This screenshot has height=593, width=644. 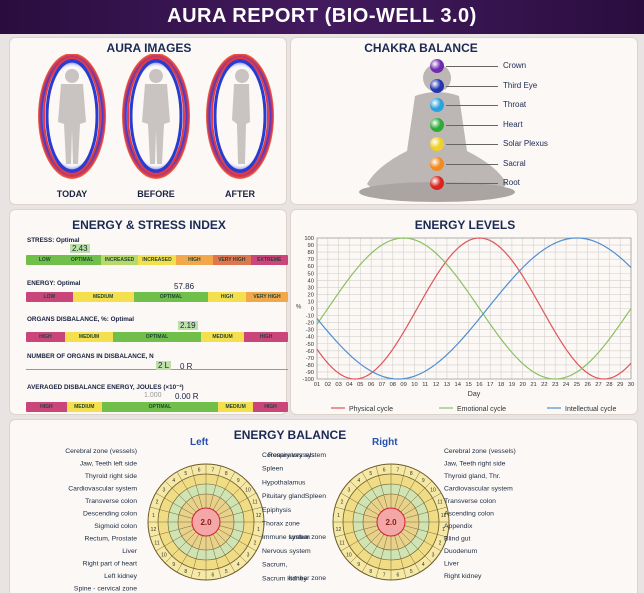 What do you see at coordinates (384, 470) in the screenshot?
I see `right-wheel-index: 6` at bounding box center [384, 470].